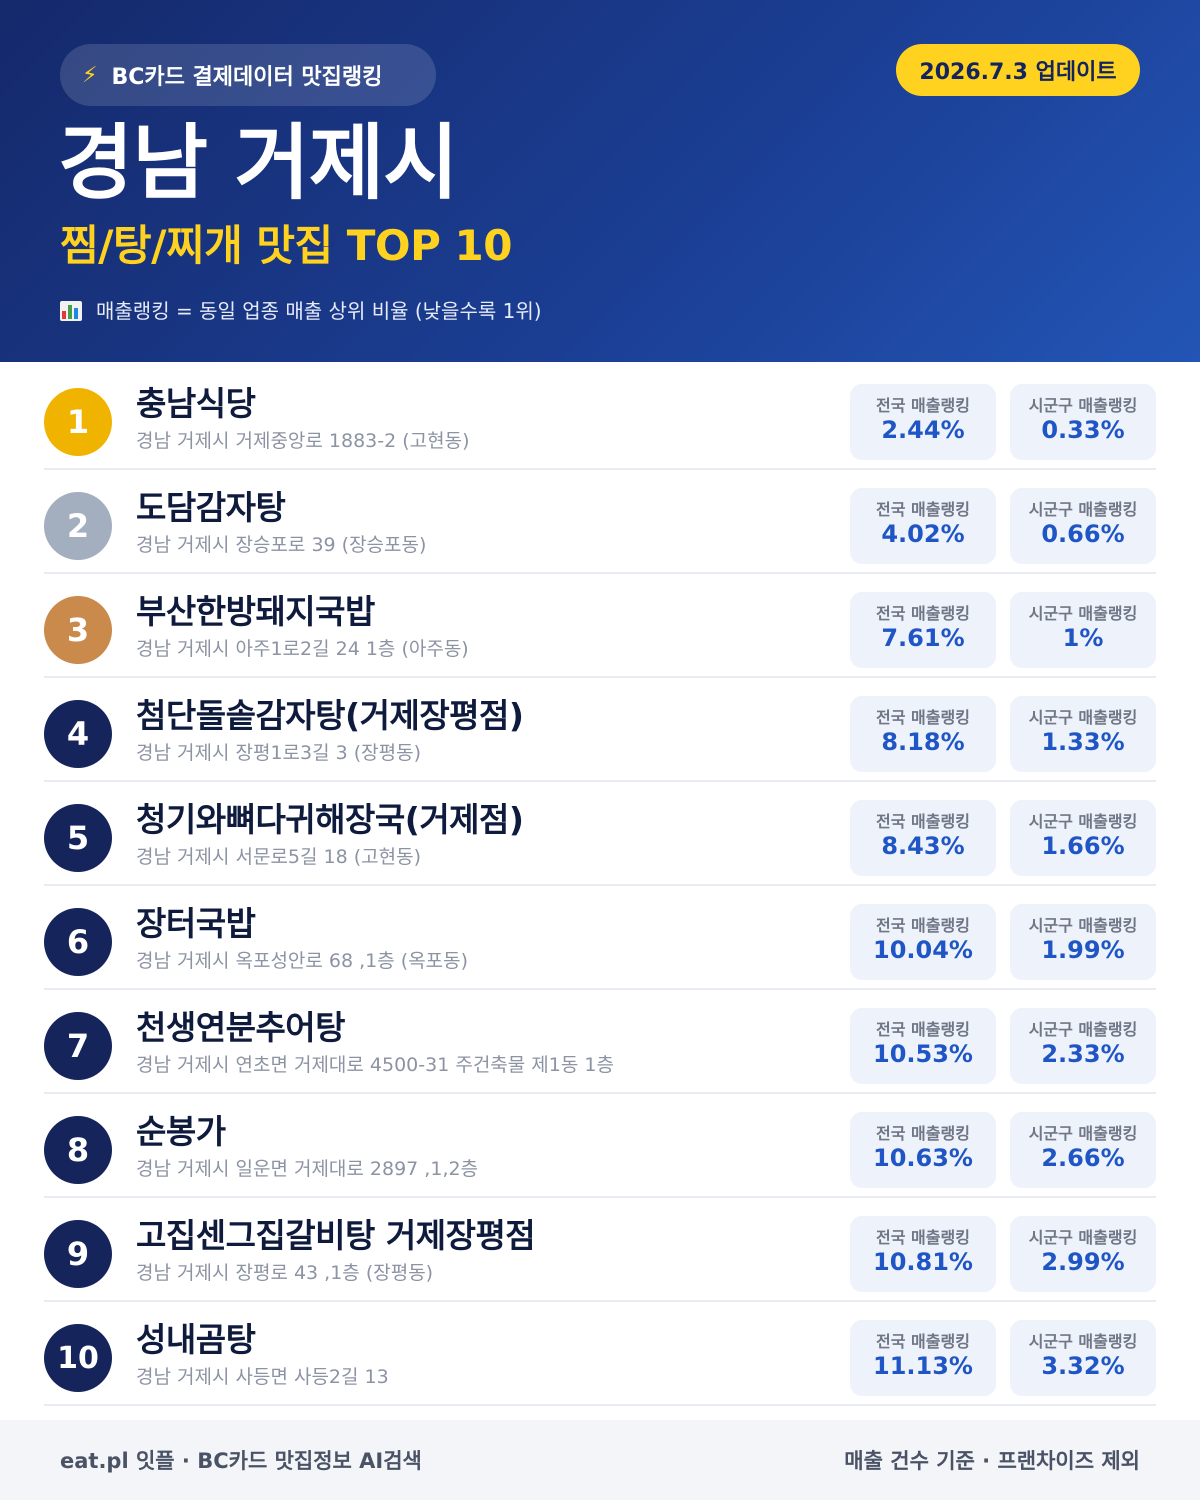  What do you see at coordinates (923, 846) in the screenshot?
I see `national-ranking-value: 8.43%` at bounding box center [923, 846].